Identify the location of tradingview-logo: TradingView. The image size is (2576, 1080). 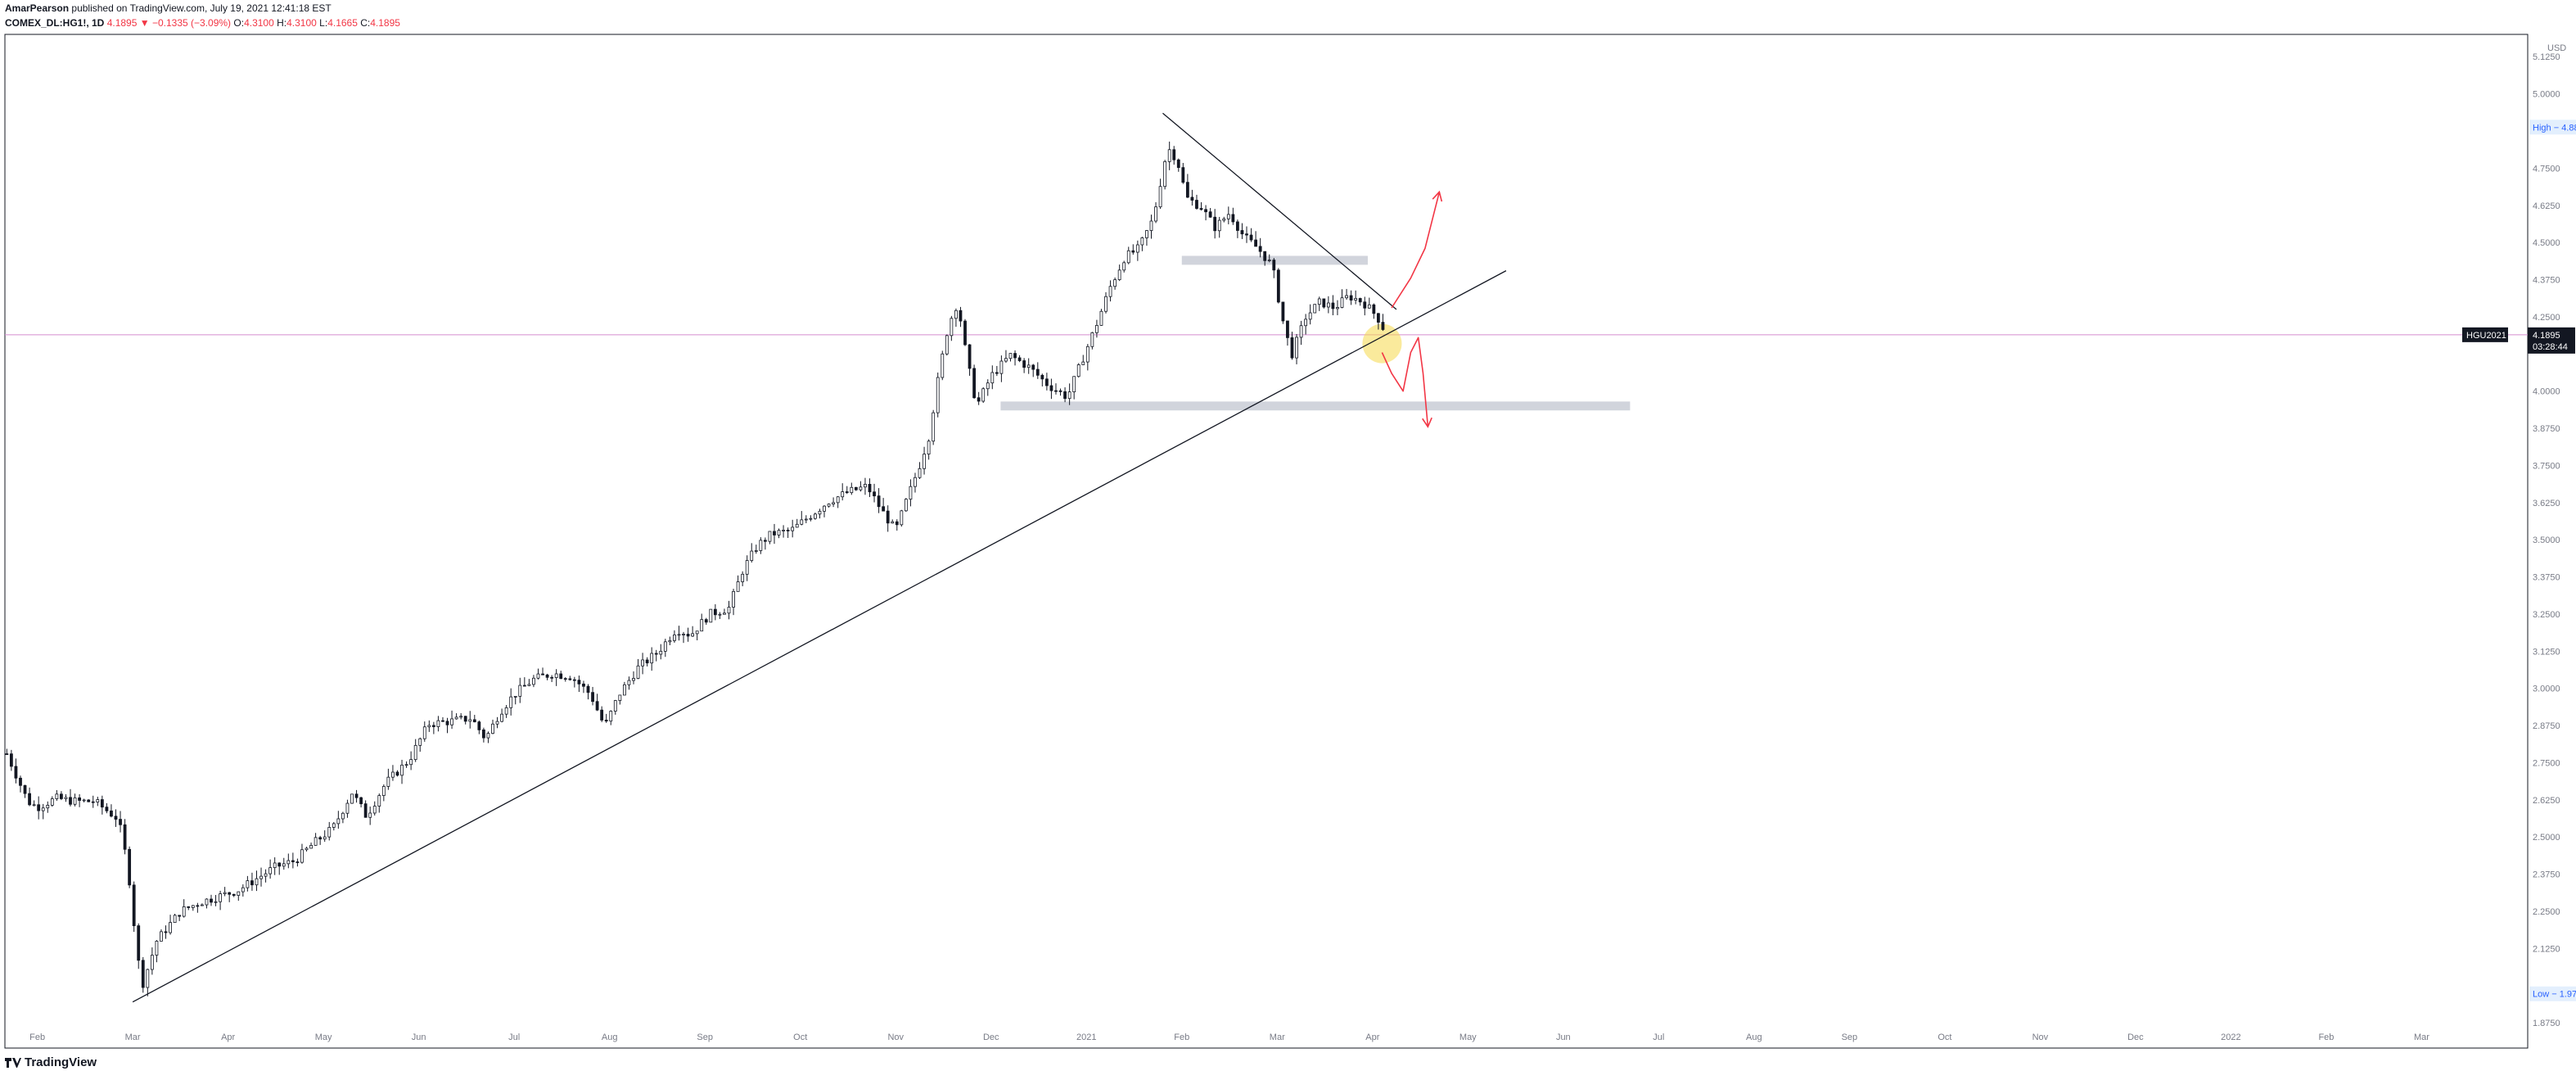
(51, 1062).